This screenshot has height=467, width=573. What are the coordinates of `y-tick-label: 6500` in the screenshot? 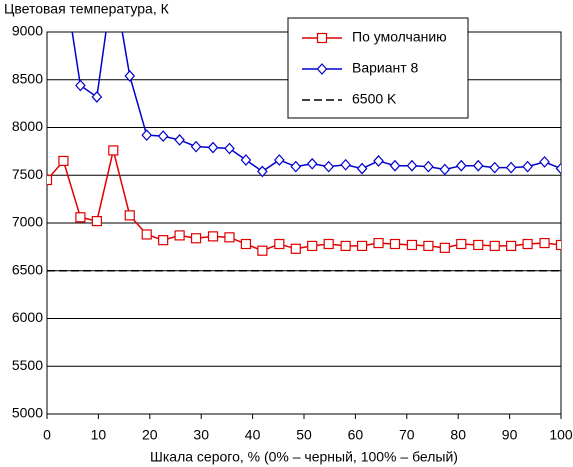 It's located at (27, 269).